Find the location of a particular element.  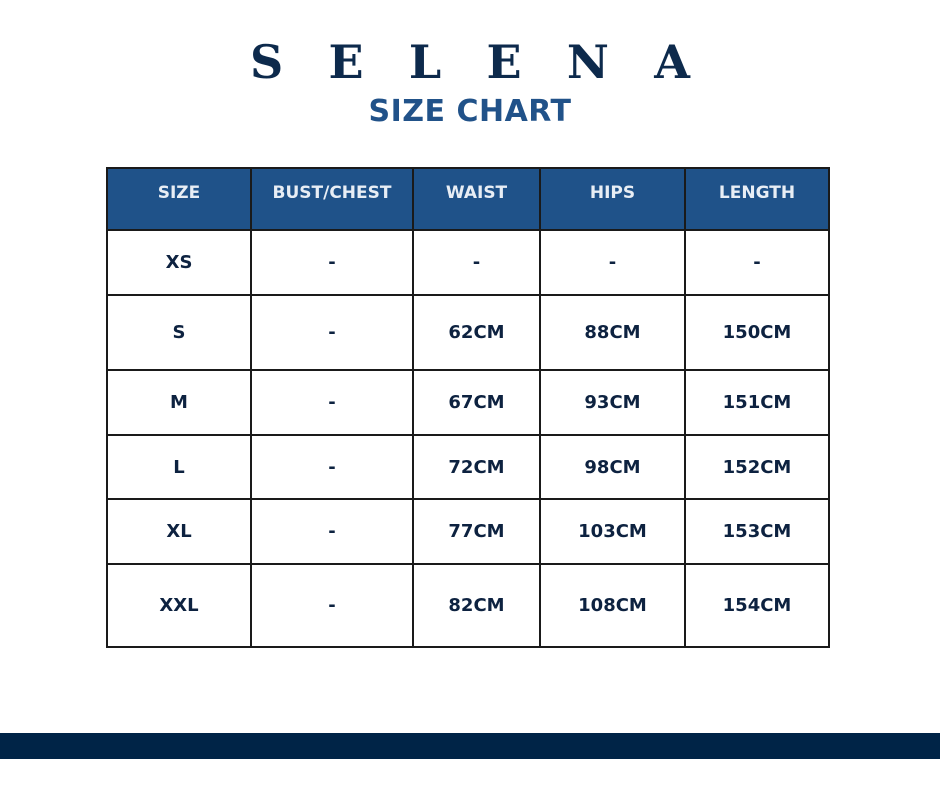

header-length: LENGTH is located at coordinates (757, 199).